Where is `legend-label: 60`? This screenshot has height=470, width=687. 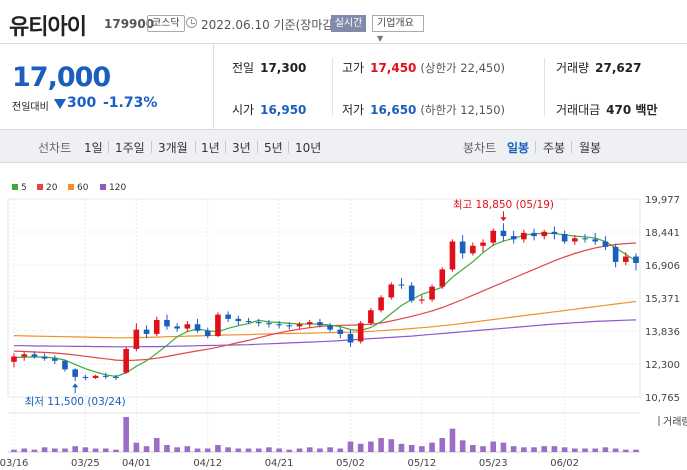
legend-label: 60 is located at coordinates (83, 188).